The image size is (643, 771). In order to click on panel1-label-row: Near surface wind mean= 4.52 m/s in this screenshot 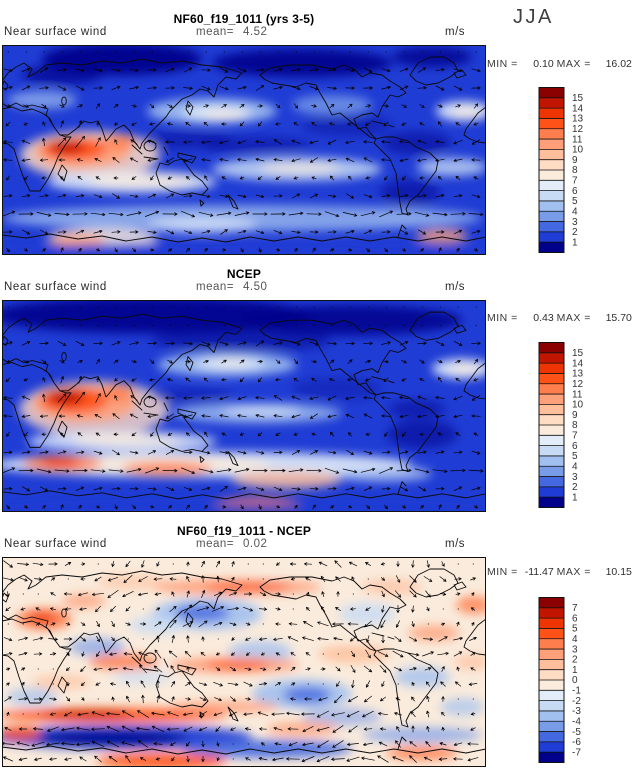, I will do `click(244, 33)`.